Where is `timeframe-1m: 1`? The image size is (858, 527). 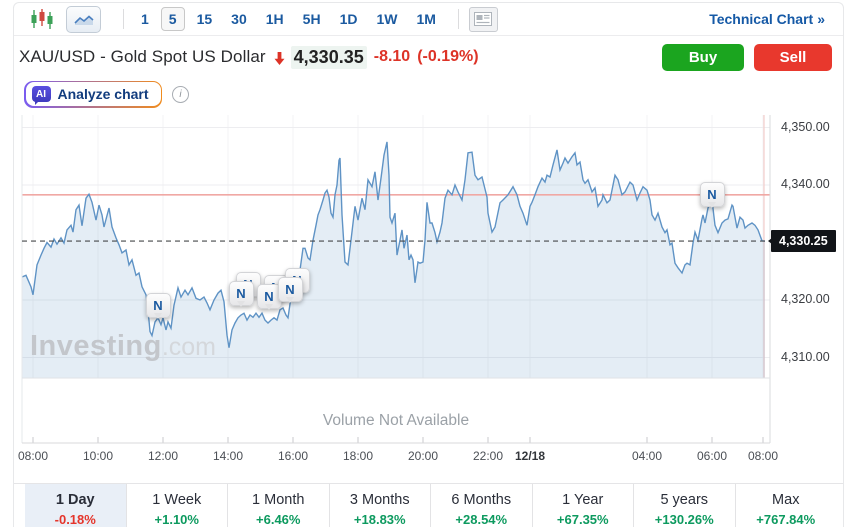 timeframe-1m: 1 is located at coordinates (145, 19).